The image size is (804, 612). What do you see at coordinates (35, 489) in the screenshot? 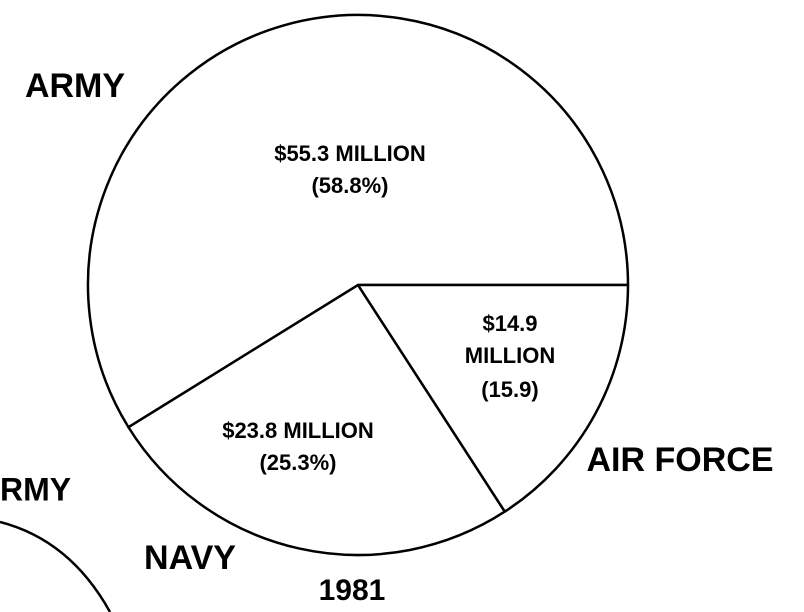
I see `neighbor-pie-label: RMY` at bounding box center [35, 489].